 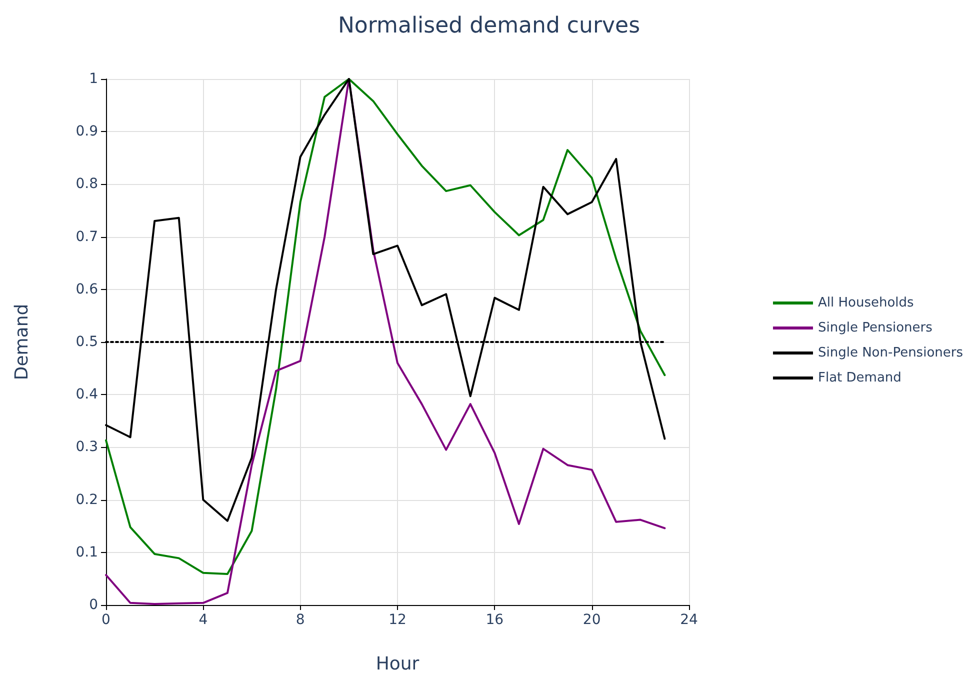 I want to click on y-tick-label: 0.3, so click(x=87, y=447).